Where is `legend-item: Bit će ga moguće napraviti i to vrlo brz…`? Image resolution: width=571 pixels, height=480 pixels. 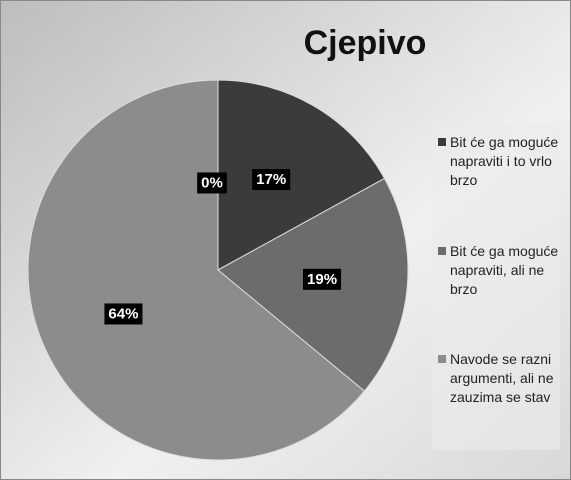
legend-item: Bit će ga moguće napraviti i to vrlo brz… is located at coordinates (503, 161).